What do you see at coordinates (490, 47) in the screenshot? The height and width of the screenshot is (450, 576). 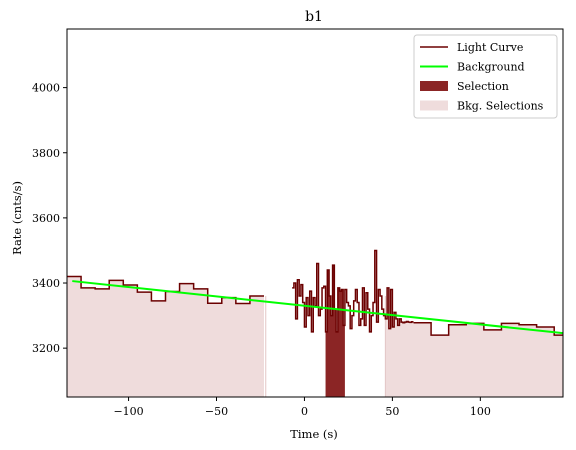 I see `legend-label-light_curve: Light Curve` at bounding box center [490, 47].